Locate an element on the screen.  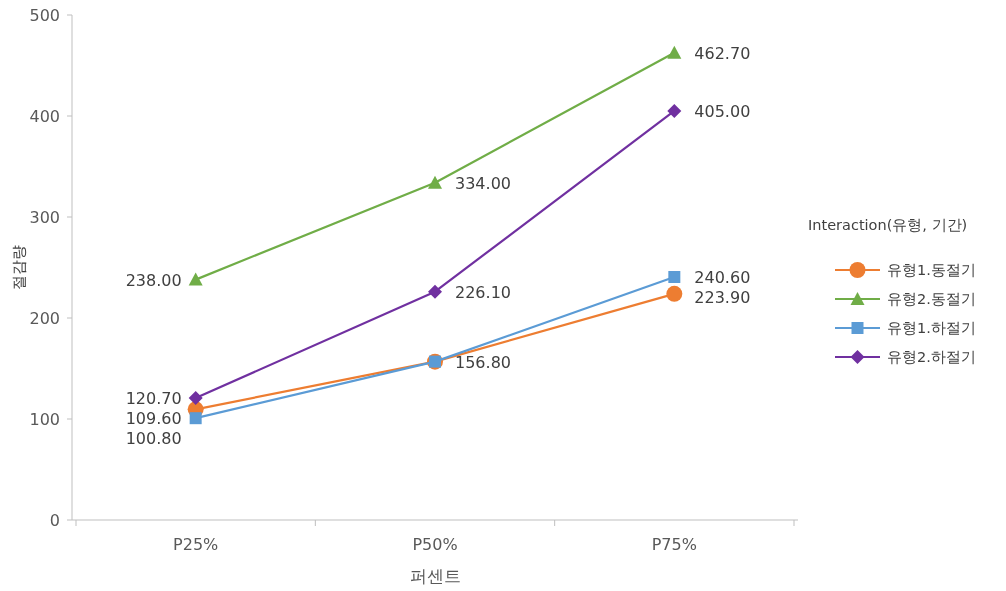
x-axis-title: 퍼센트 is located at coordinates (435, 576).